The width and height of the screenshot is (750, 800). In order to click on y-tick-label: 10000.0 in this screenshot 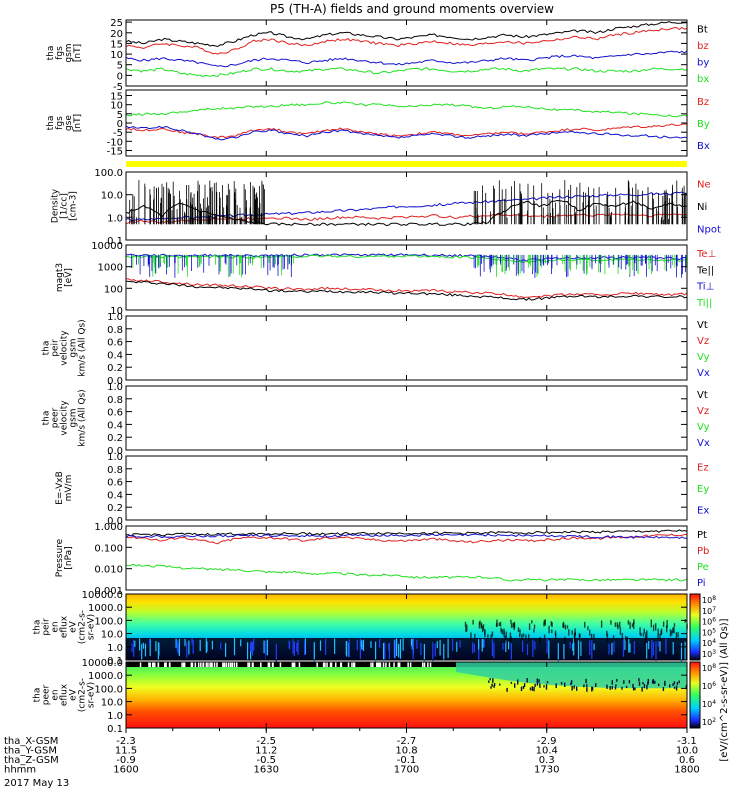, I will do `click(102, 663)`.